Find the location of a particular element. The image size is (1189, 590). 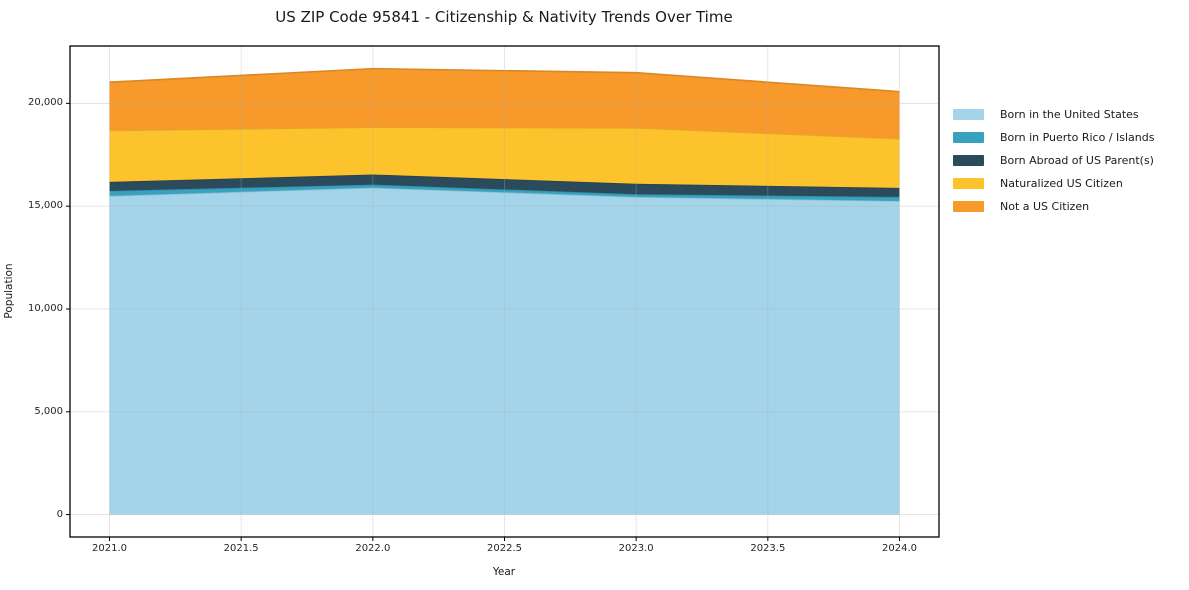

x-axis-label: Year is located at coordinates (504, 572).